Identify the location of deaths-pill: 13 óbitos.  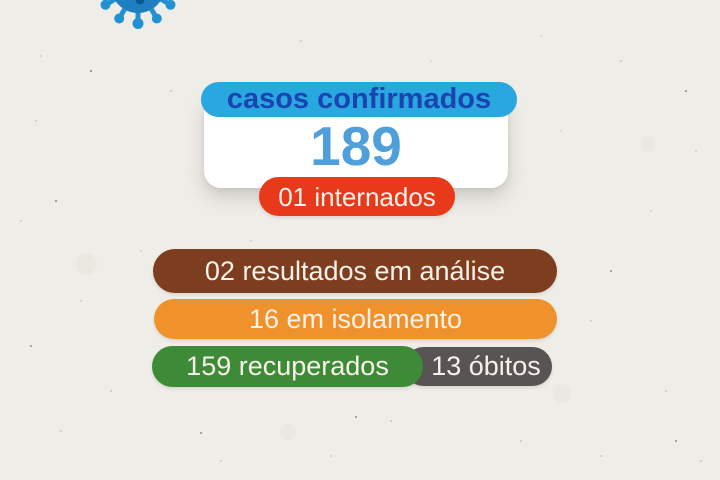
(478, 366).